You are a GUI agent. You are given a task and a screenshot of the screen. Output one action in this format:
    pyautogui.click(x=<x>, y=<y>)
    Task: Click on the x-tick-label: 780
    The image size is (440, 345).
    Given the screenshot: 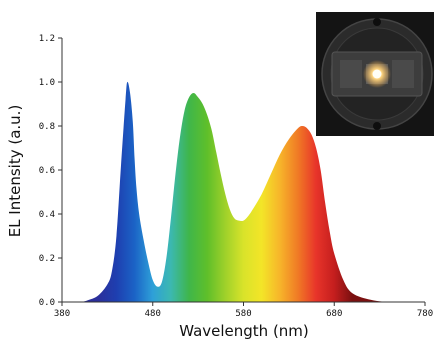 What is the action you would take?
    pyautogui.click(x=425, y=314)
    